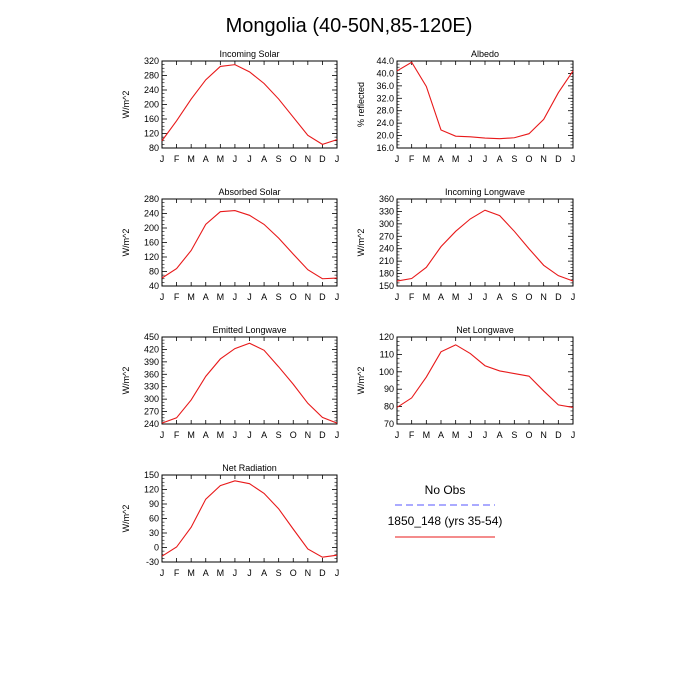 This screenshot has height=700, width=700. What do you see at coordinates (386, 274) in the screenshot?
I see `y-tick-label: 180` at bounding box center [386, 274].